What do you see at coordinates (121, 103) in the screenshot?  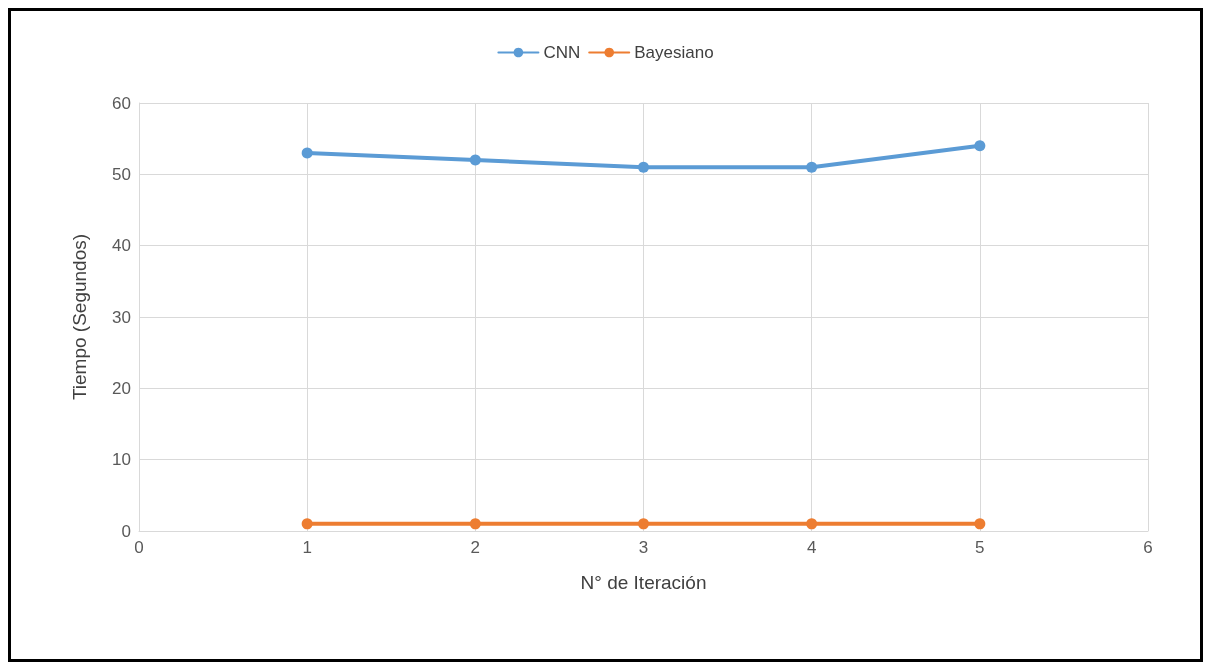 I see `y-tick-label: 60` at bounding box center [121, 103].